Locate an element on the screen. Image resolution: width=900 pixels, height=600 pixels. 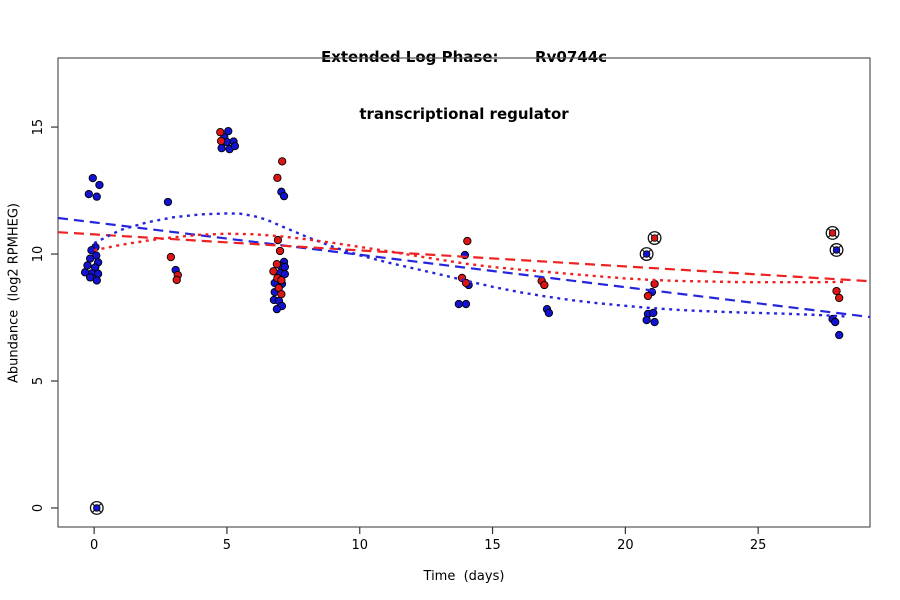
trend-line-red-linear-fit is located at coordinates (464, 257).